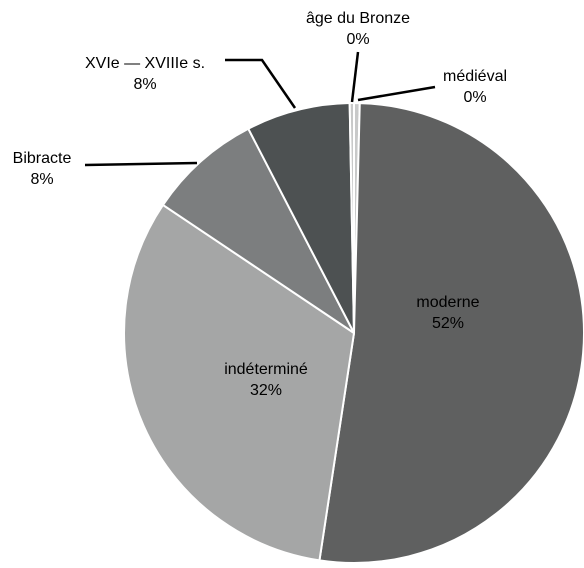  I want to click on slice-label: médiéval, so click(475, 76).